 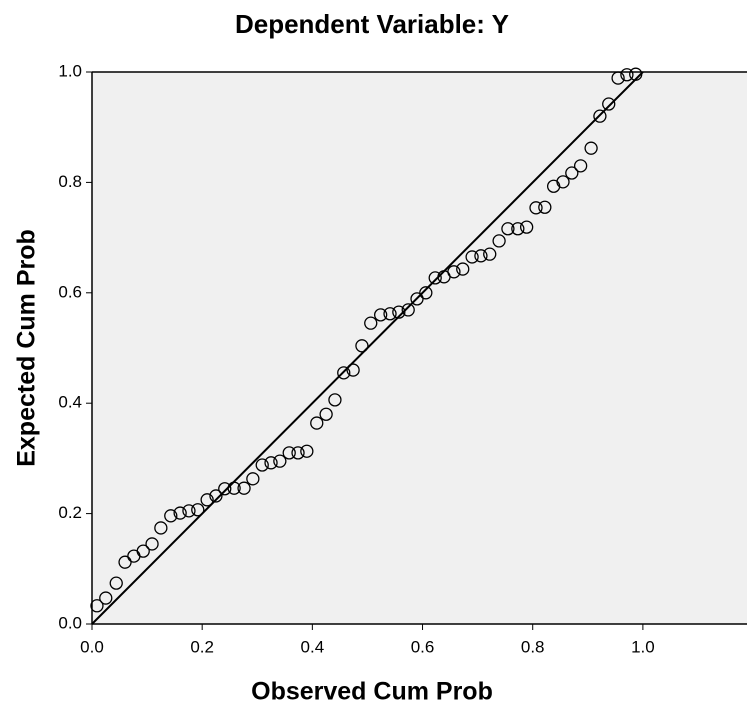 I want to click on x-axis-label: Observed Cum Prob, so click(x=372, y=692).